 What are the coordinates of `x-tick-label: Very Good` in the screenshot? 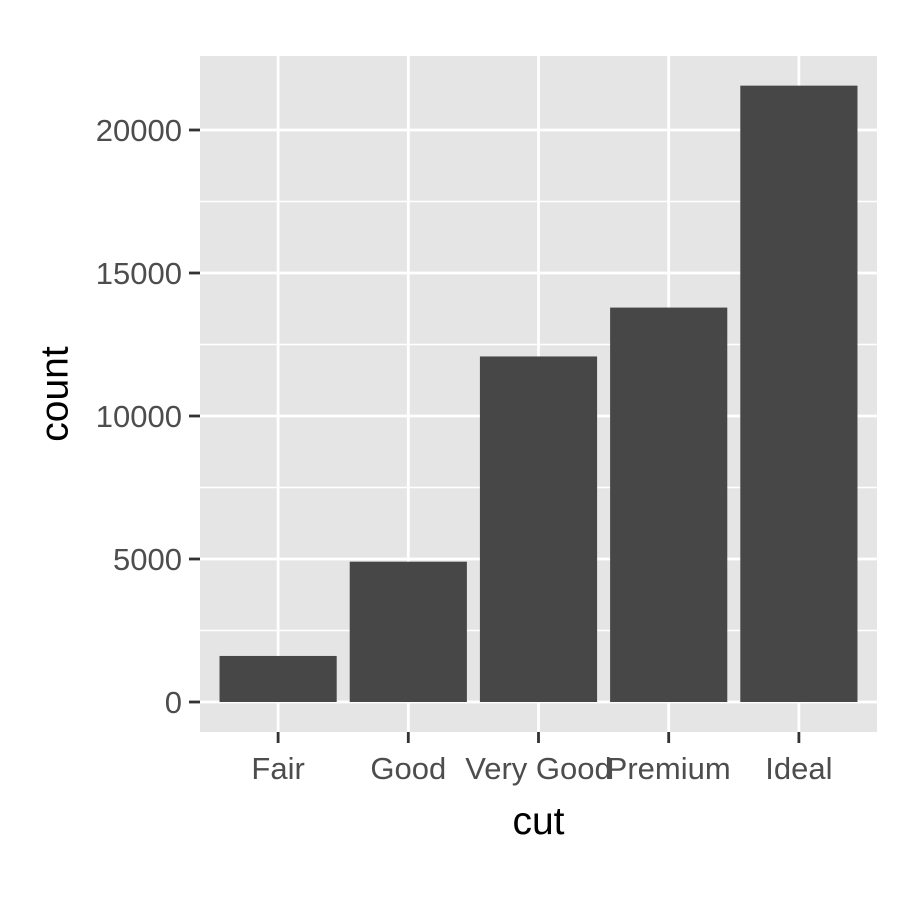 It's located at (538, 768).